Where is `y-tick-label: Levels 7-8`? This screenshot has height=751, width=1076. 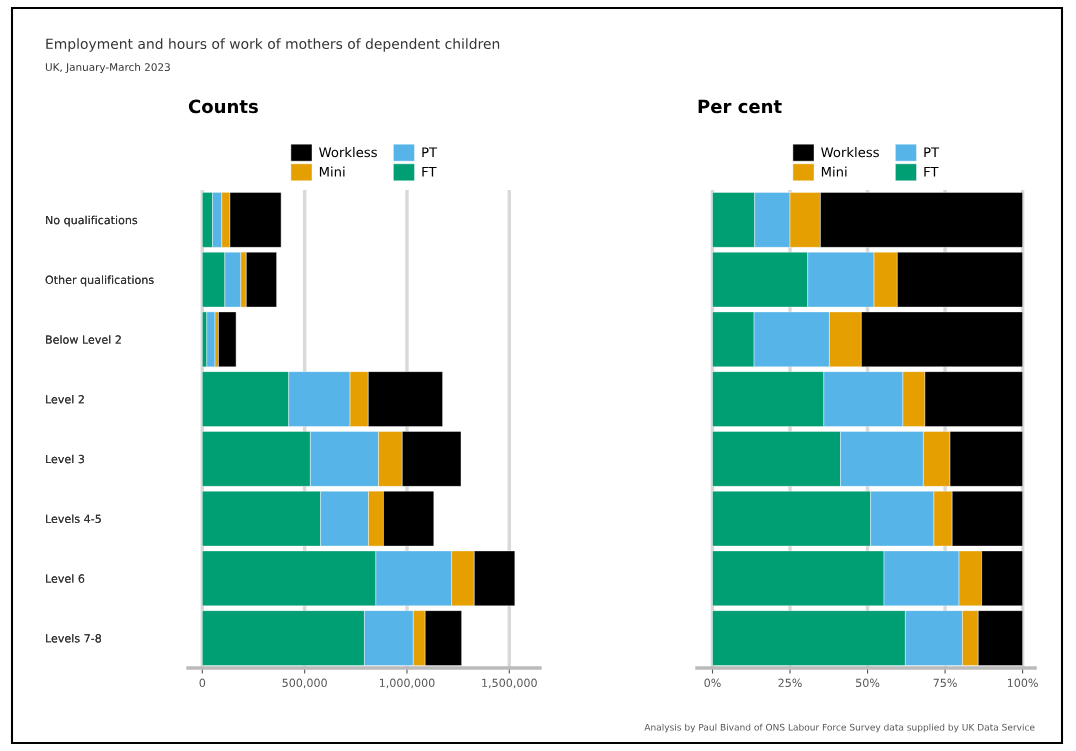
y-tick-label: Levels 7-8 is located at coordinates (74, 638).